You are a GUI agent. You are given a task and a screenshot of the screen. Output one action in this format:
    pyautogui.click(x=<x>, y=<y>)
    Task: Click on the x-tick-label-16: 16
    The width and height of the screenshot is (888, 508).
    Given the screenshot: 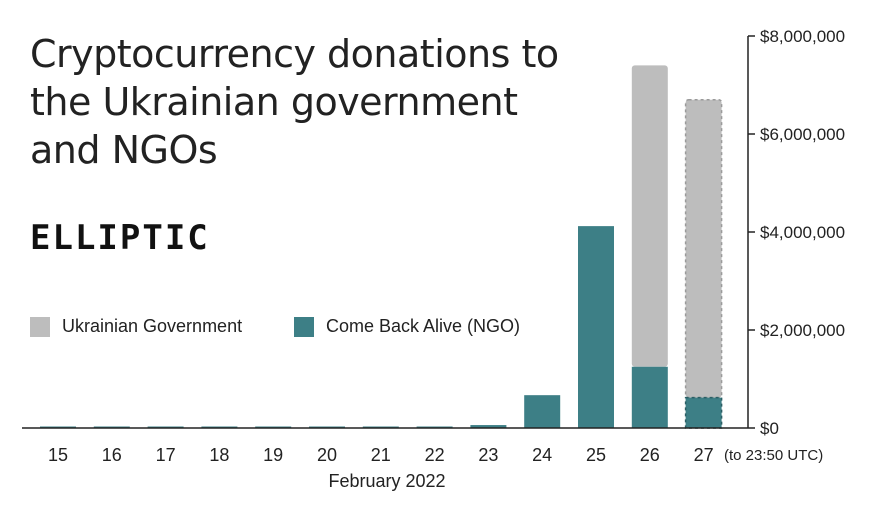 What is the action you would take?
    pyautogui.click(x=112, y=455)
    